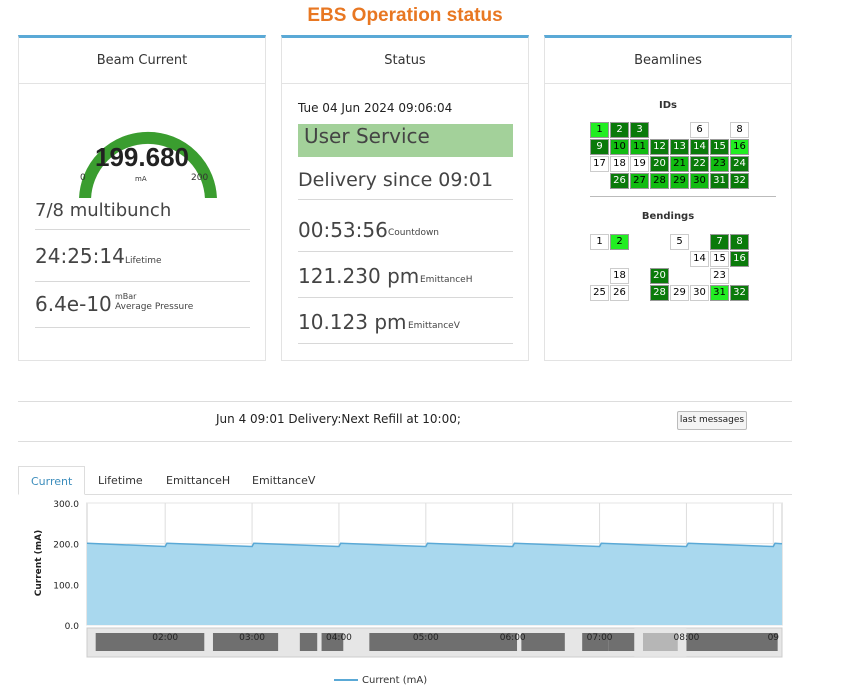  What do you see at coordinates (80, 256) in the screenshot?
I see `lifetime-value: 24:25:14` at bounding box center [80, 256].